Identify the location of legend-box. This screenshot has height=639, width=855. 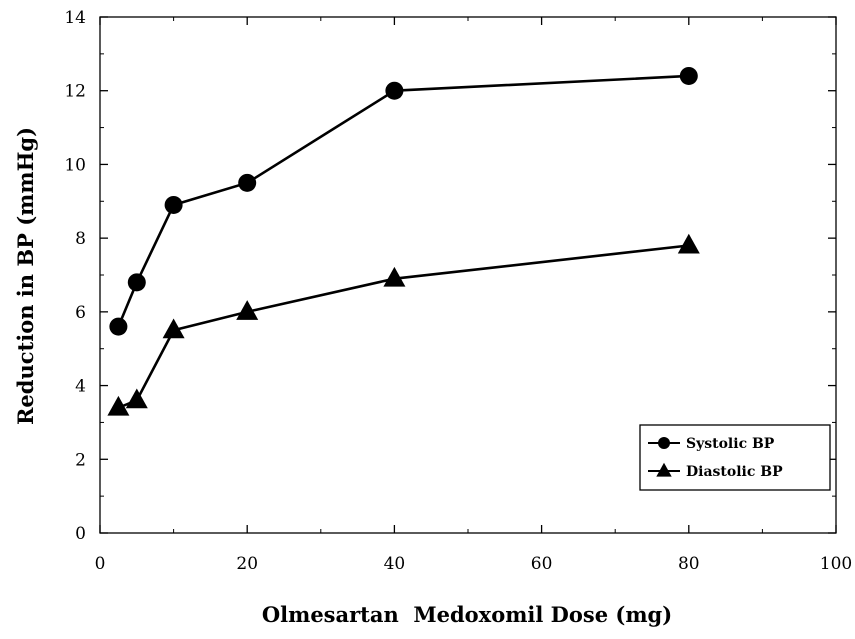
(735, 457).